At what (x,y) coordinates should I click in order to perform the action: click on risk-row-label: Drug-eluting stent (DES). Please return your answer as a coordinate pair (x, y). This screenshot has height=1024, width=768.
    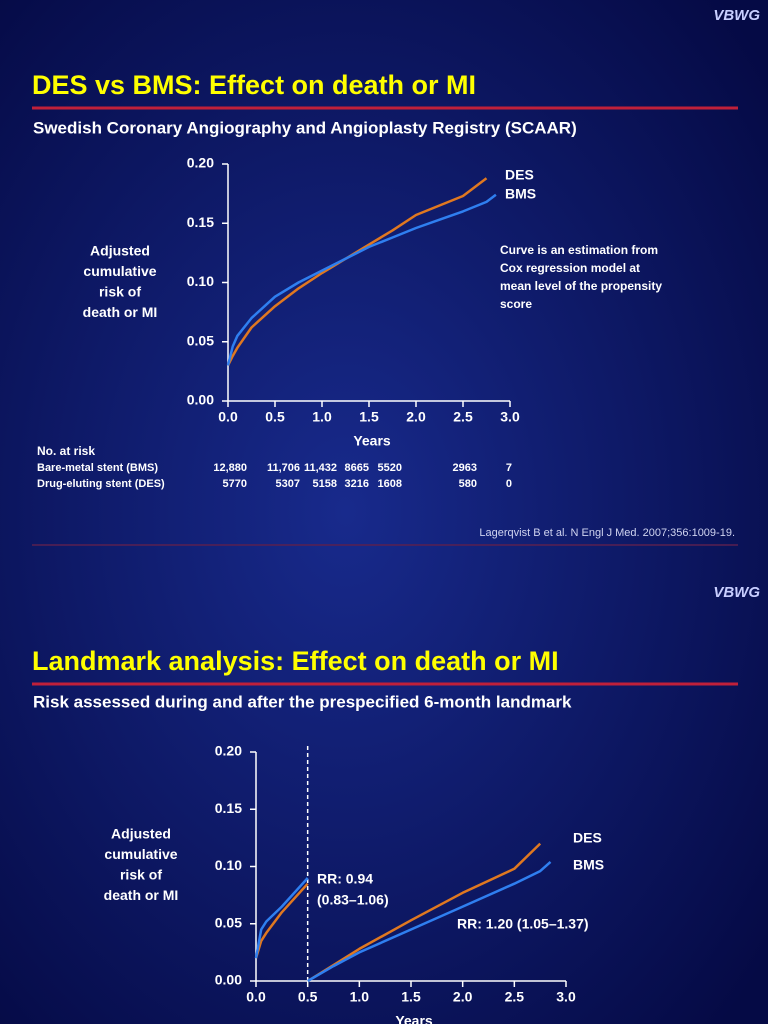
    Looking at the image, I should click on (101, 484).